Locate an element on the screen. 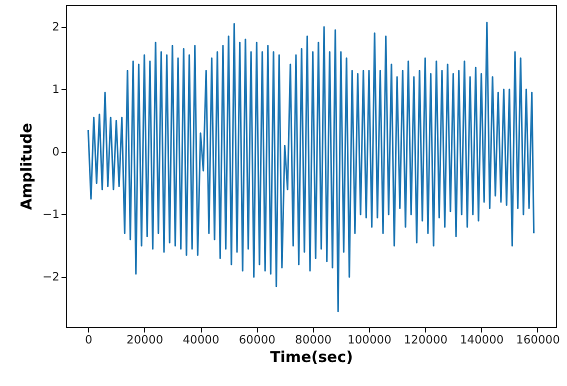 Image resolution: width=567 pixels, height=386 pixels. y-tick-label: −2 is located at coordinates (51, 276).